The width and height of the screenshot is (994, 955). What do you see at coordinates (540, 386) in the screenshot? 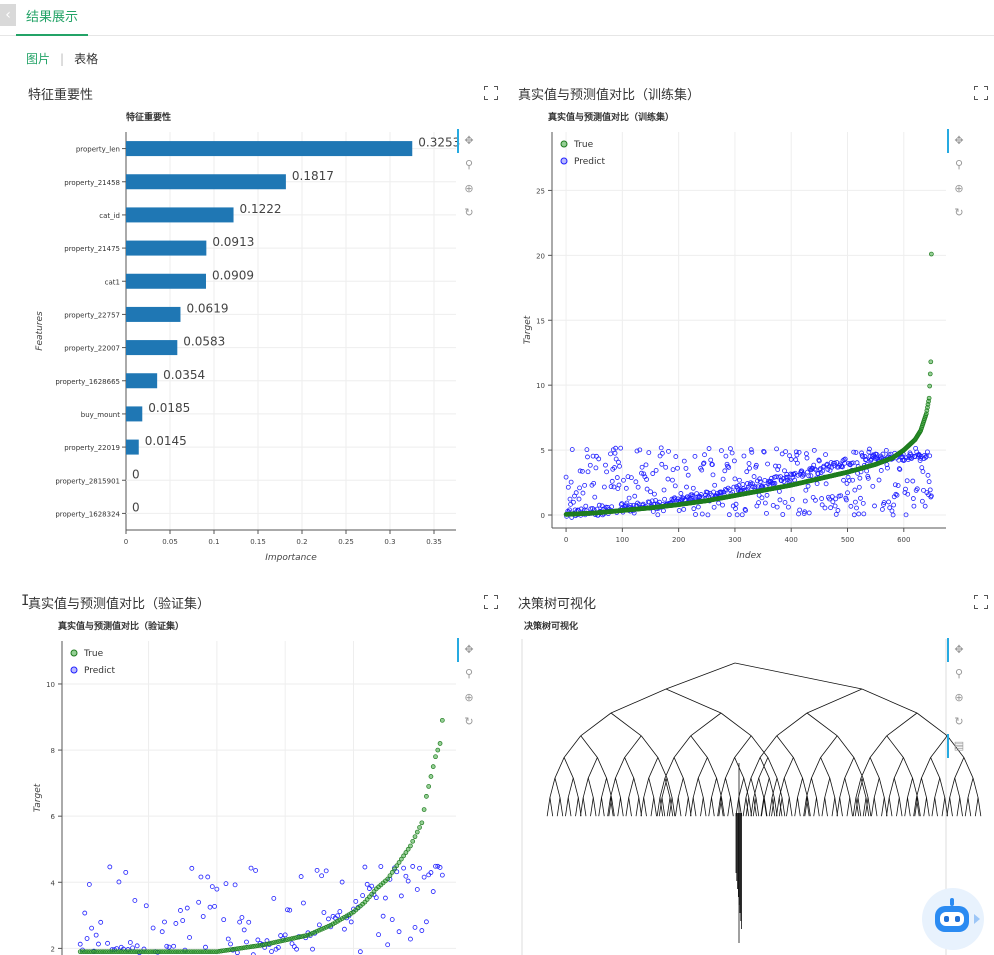
I see `y-tick-label: 10` at bounding box center [540, 386].